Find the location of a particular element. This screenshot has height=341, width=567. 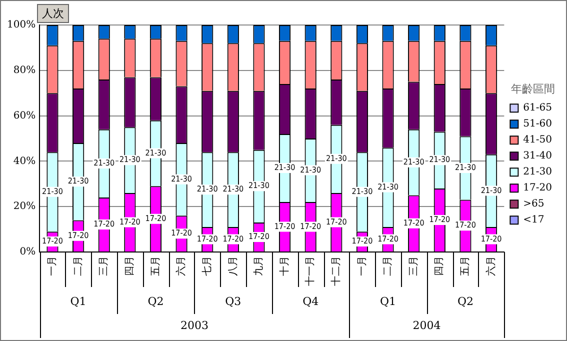

text: Q3 is located at coordinates (233, 301).